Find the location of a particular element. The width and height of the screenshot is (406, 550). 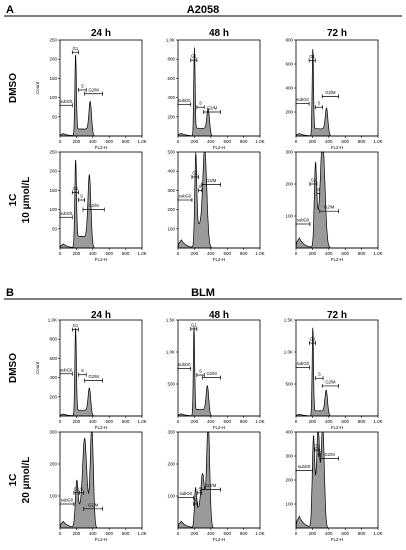

y-tick-label: 400 is located at coordinates (289, 432).